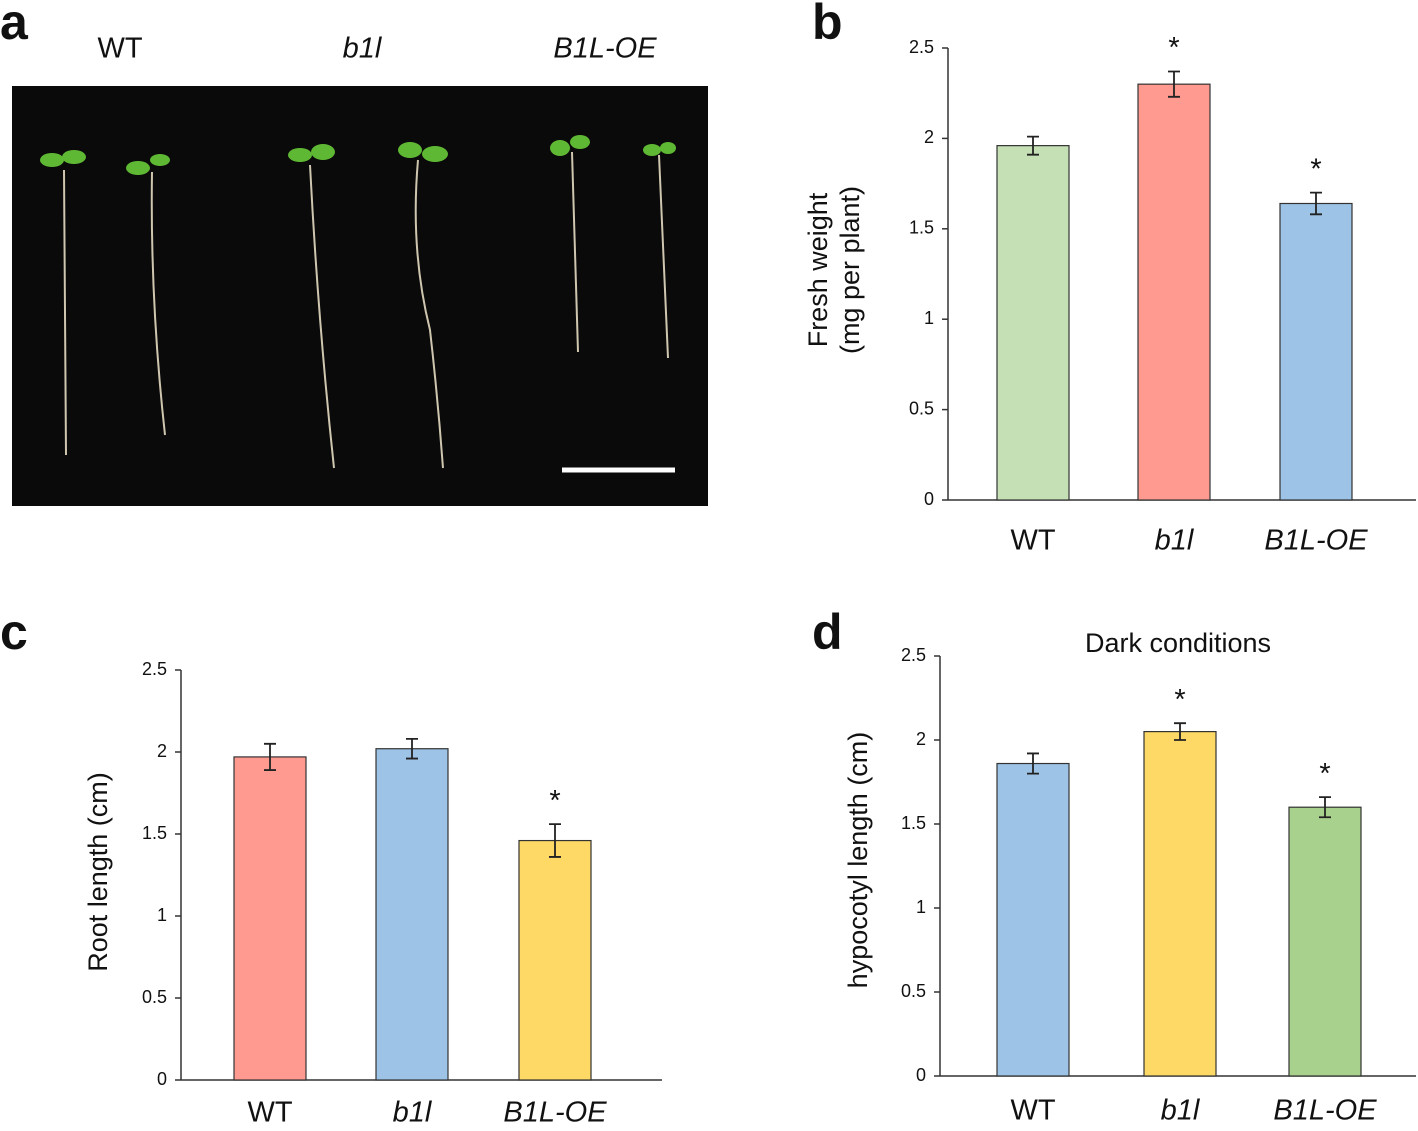 The width and height of the screenshot is (1418, 1131). Describe the element at coordinates (14, 25) in the screenshot. I see `panel-letter: a` at that location.